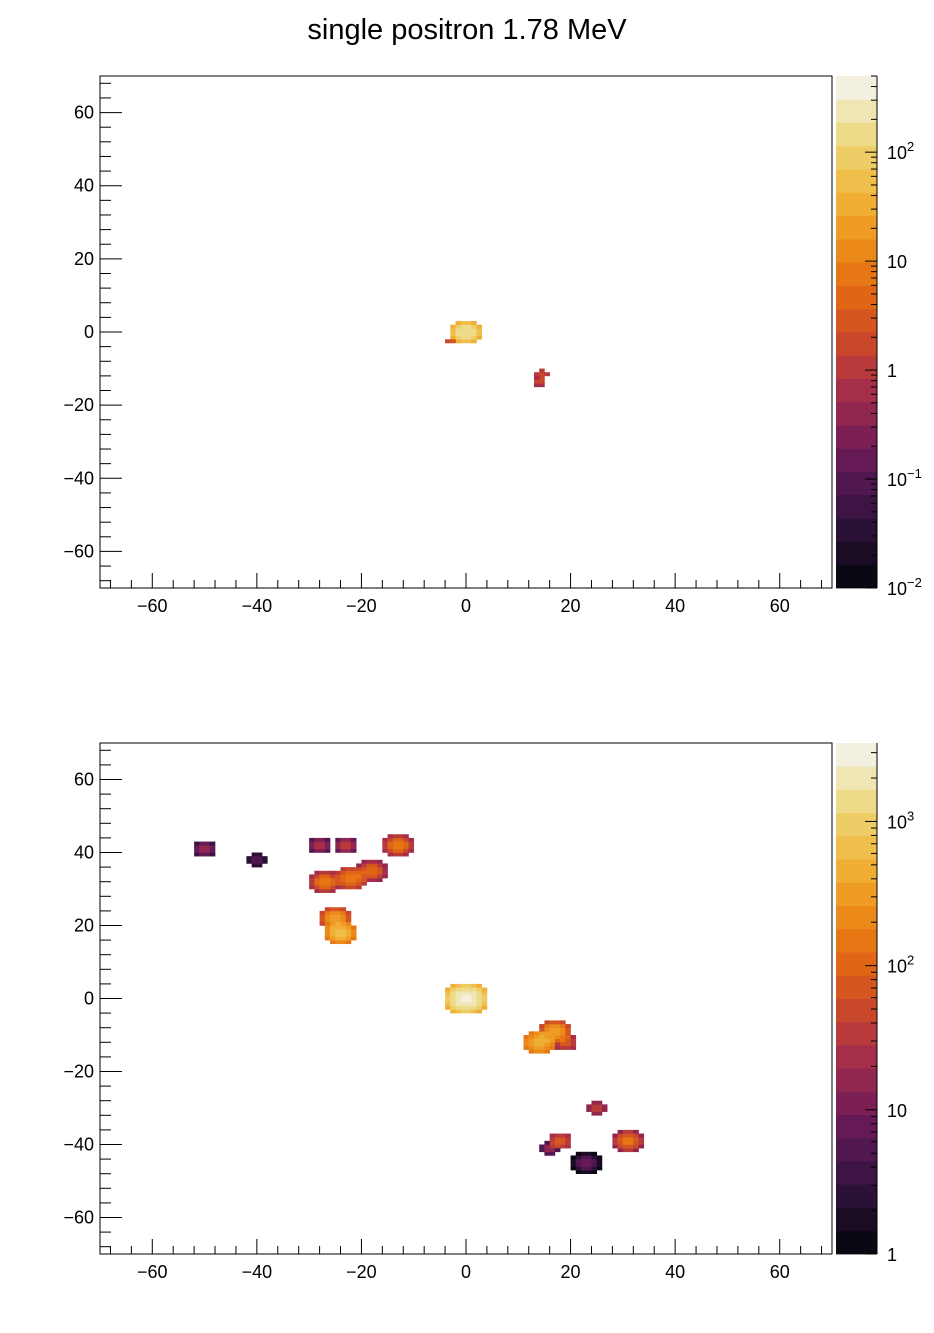 This screenshot has width=934, height=1333. Describe the element at coordinates (78, 478) in the screenshot. I see `y-tick-label: −40` at that location.